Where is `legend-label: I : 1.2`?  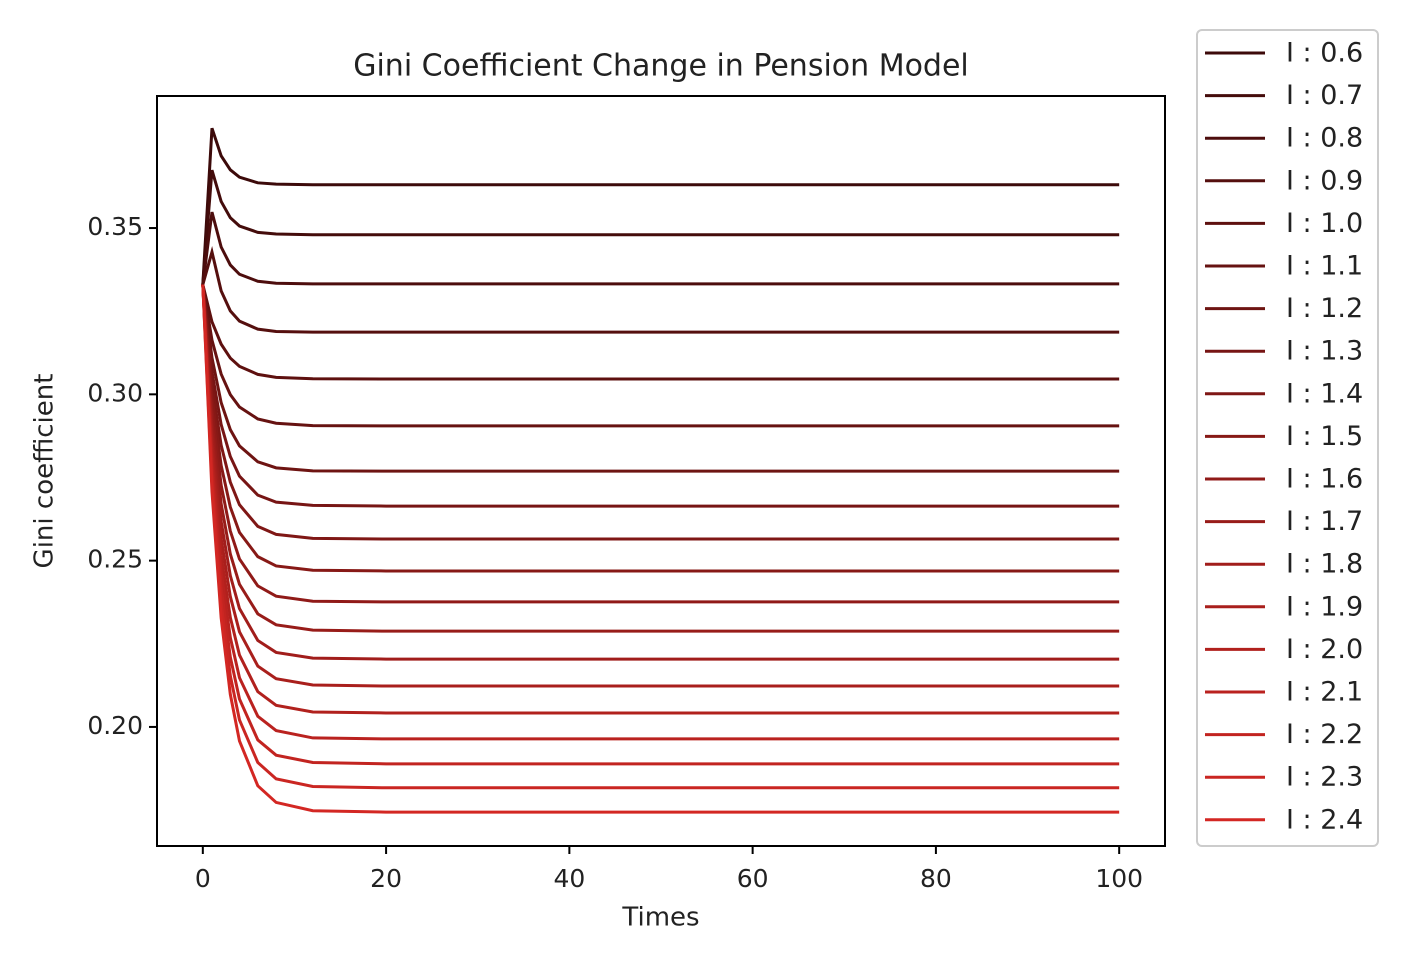
legend-label: I : 1.2 is located at coordinates (1324, 308).